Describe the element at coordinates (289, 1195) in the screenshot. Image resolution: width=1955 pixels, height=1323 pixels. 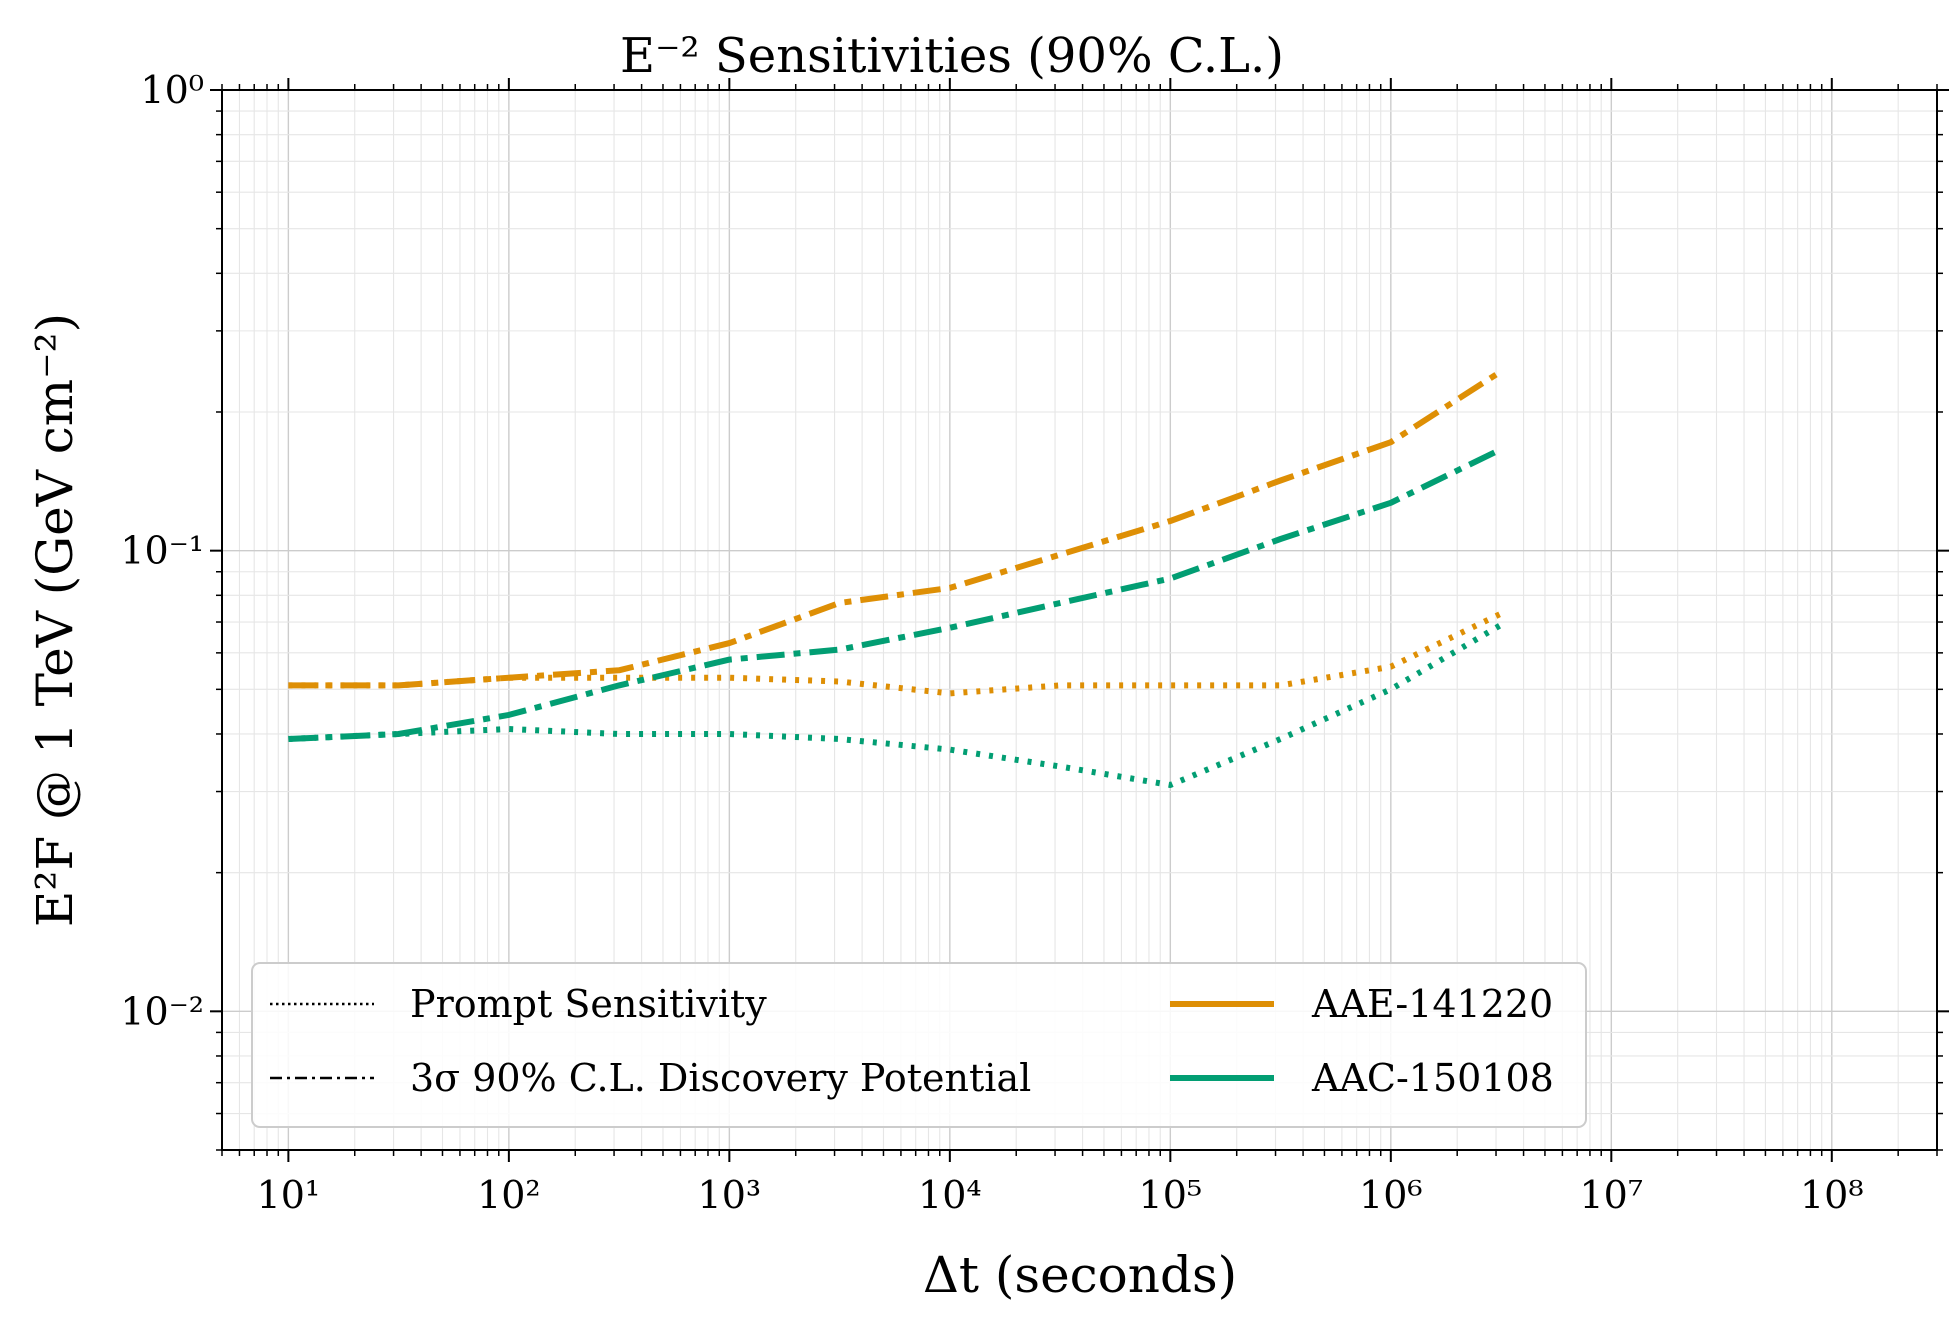
I see `x-tick-label: 10¹` at that location.